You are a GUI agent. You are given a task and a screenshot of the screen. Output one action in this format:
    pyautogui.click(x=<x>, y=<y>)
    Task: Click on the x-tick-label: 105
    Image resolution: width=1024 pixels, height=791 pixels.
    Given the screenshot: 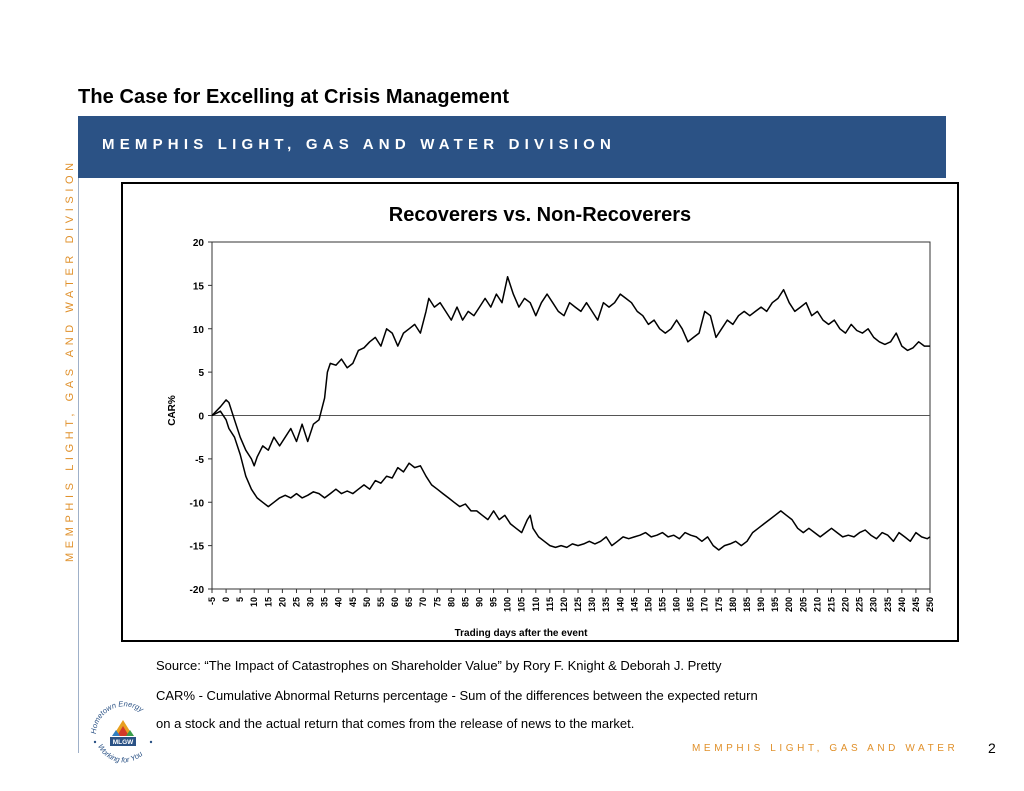 What is the action you would take?
    pyautogui.click(x=522, y=604)
    